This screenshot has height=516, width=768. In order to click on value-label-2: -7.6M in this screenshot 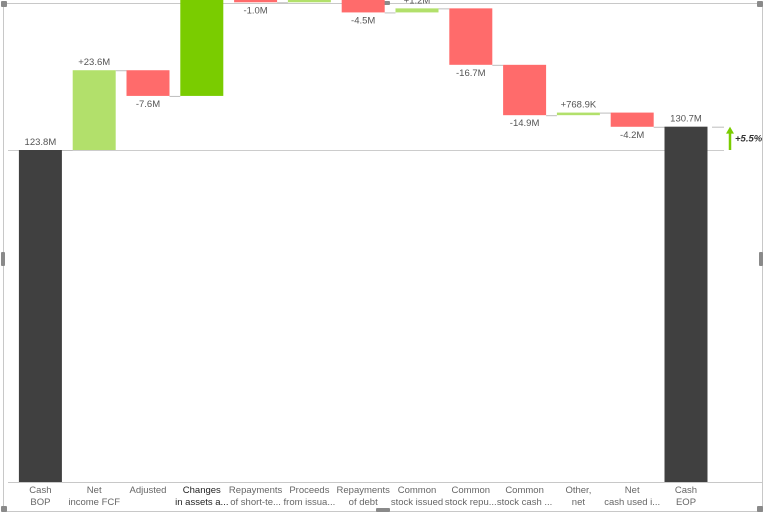, I will do `click(148, 104)`.